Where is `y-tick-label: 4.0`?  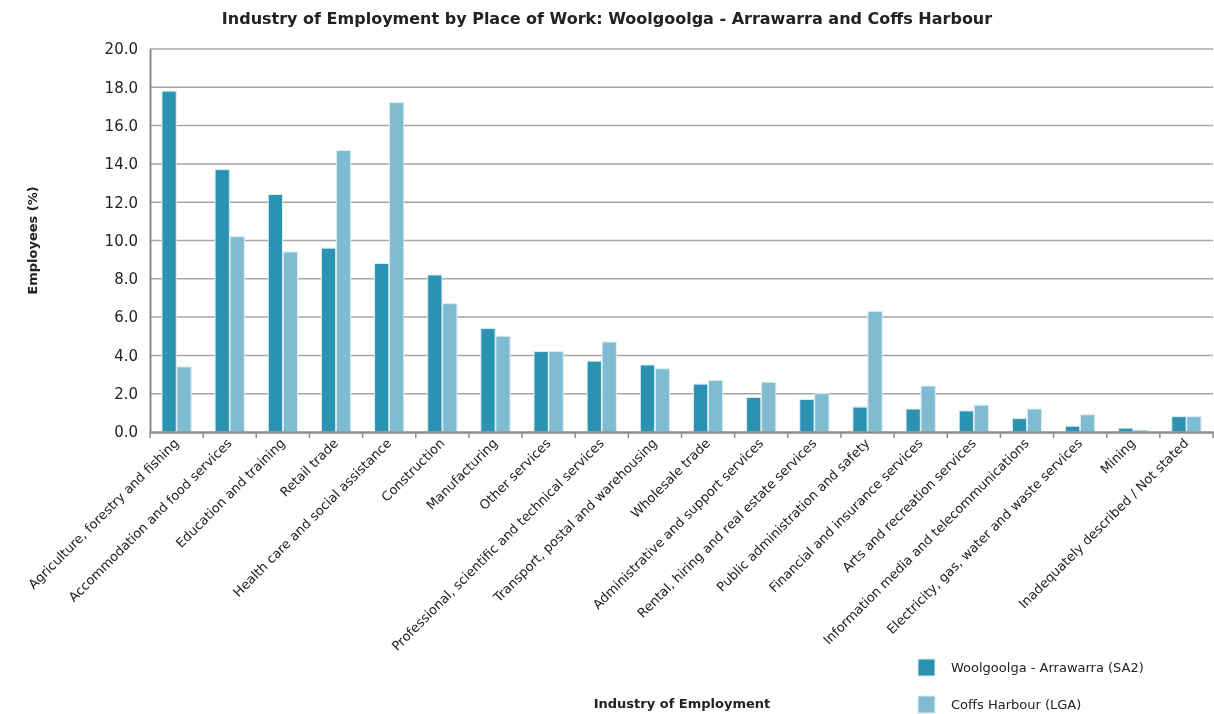 y-tick-label: 4.0 is located at coordinates (126, 355).